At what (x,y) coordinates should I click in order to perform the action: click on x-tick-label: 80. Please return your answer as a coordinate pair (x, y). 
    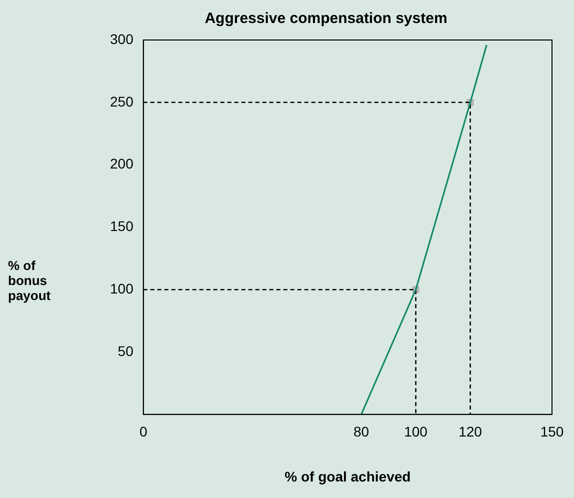
    Looking at the image, I should click on (362, 432).